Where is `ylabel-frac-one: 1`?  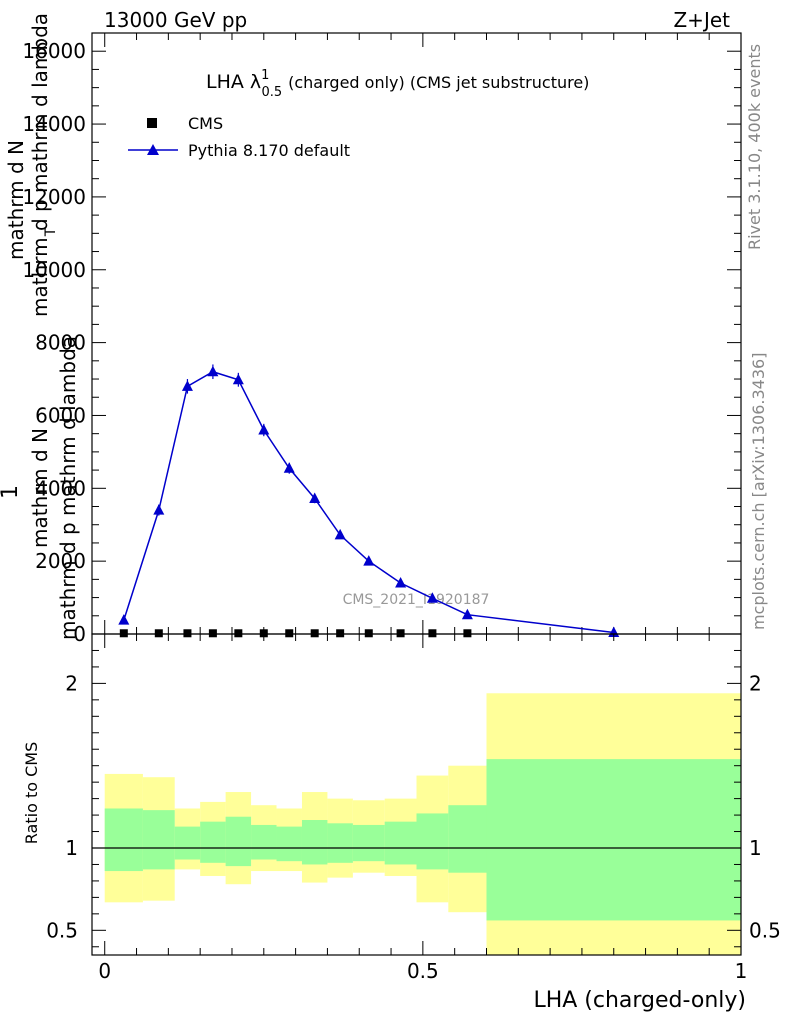 ylabel-frac-one: 1 is located at coordinates (11, 492).